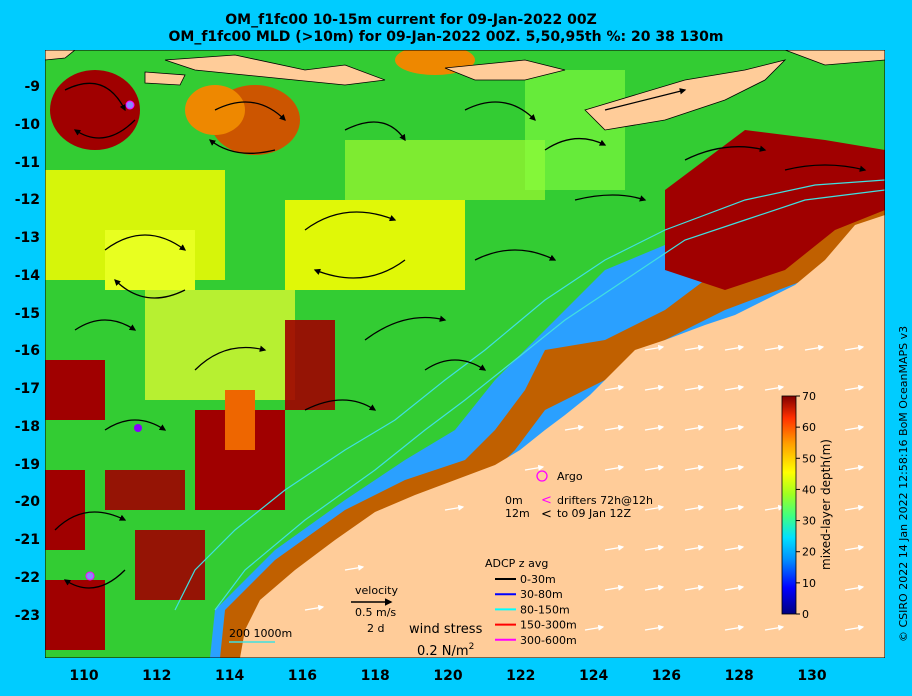 Image resolution: width=912 pixels, height=696 pixels. What do you see at coordinates (27, 162) in the screenshot?
I see `y-tick-label: -11` at bounding box center [27, 162].